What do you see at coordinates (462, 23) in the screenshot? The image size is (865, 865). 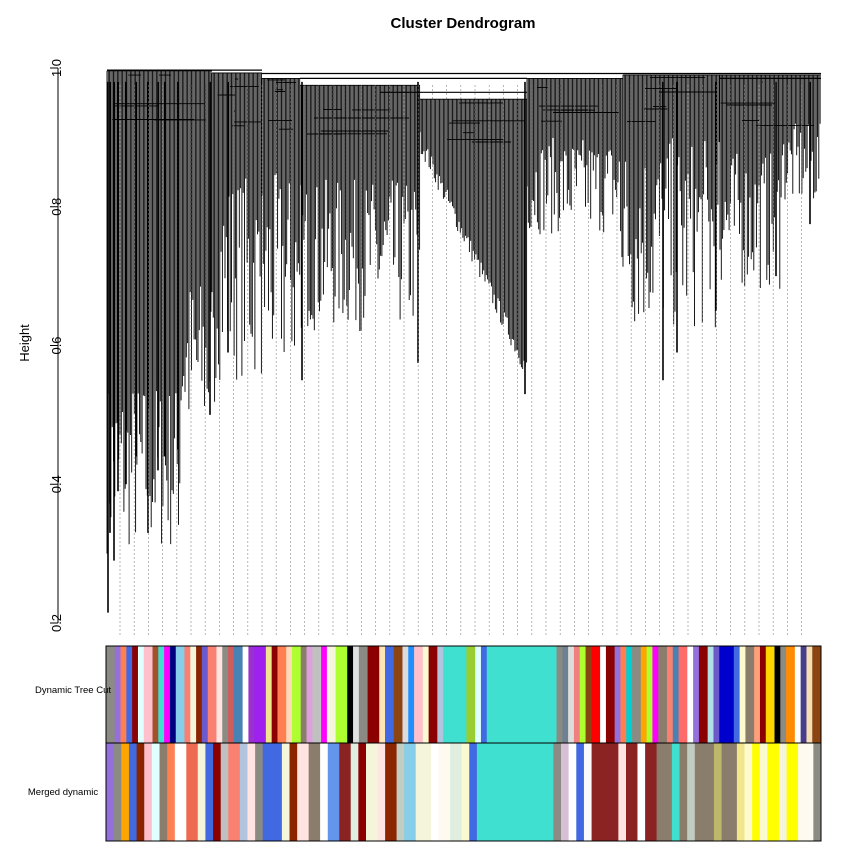 I see `chart-title: Cluster Dendrogram` at bounding box center [462, 23].